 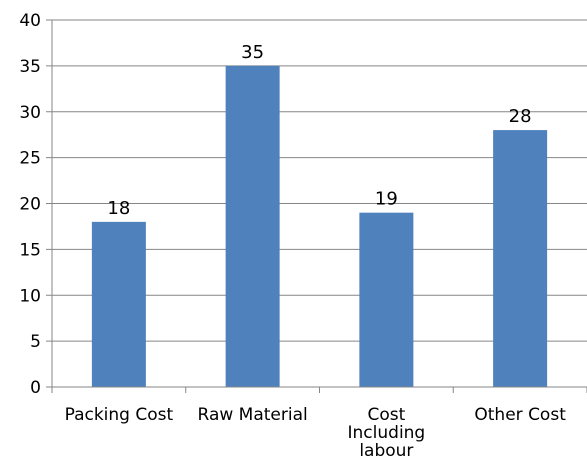 What do you see at coordinates (35, 342) in the screenshot?
I see `y-tick-label: 5` at bounding box center [35, 342].